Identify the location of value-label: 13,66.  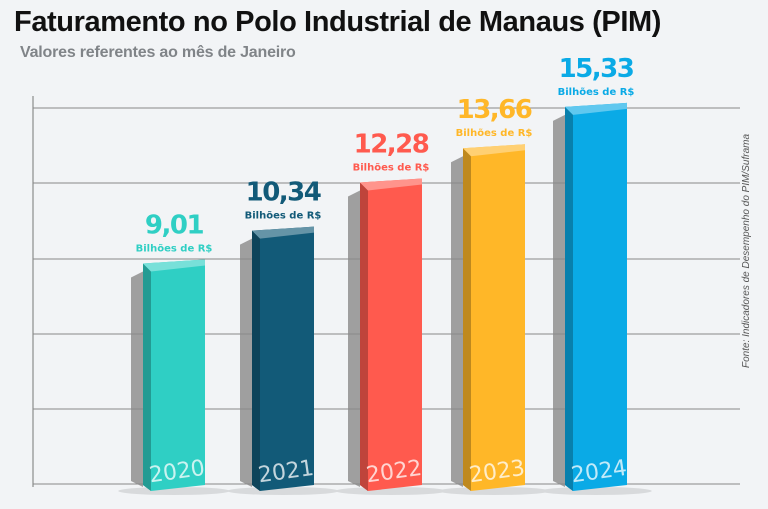
(494, 110).